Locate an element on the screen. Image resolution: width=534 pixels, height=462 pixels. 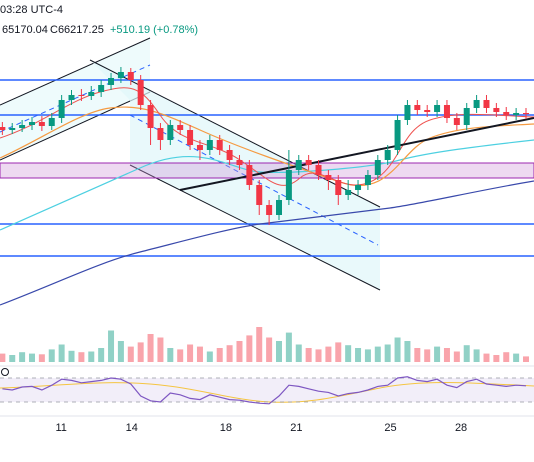
header-change: +510.19 (+0.78%) is located at coordinates (154, 30).